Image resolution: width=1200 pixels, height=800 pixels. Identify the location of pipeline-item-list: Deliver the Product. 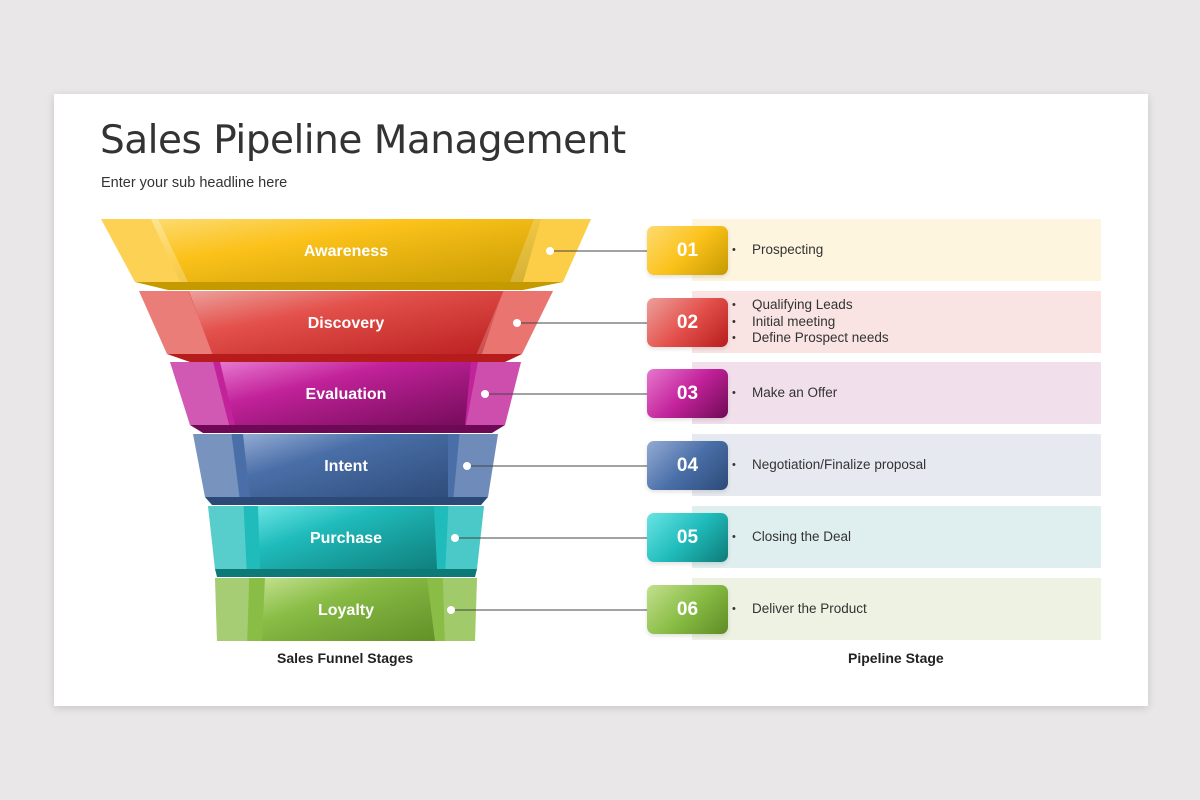
(916, 609).